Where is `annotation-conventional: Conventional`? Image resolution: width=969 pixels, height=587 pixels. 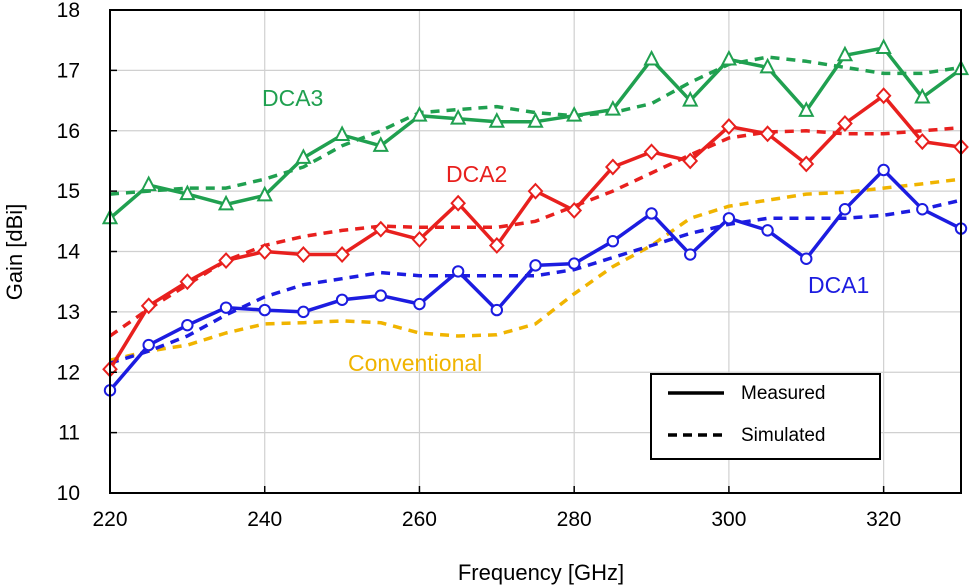
annotation-conventional: Conventional is located at coordinates (415, 363).